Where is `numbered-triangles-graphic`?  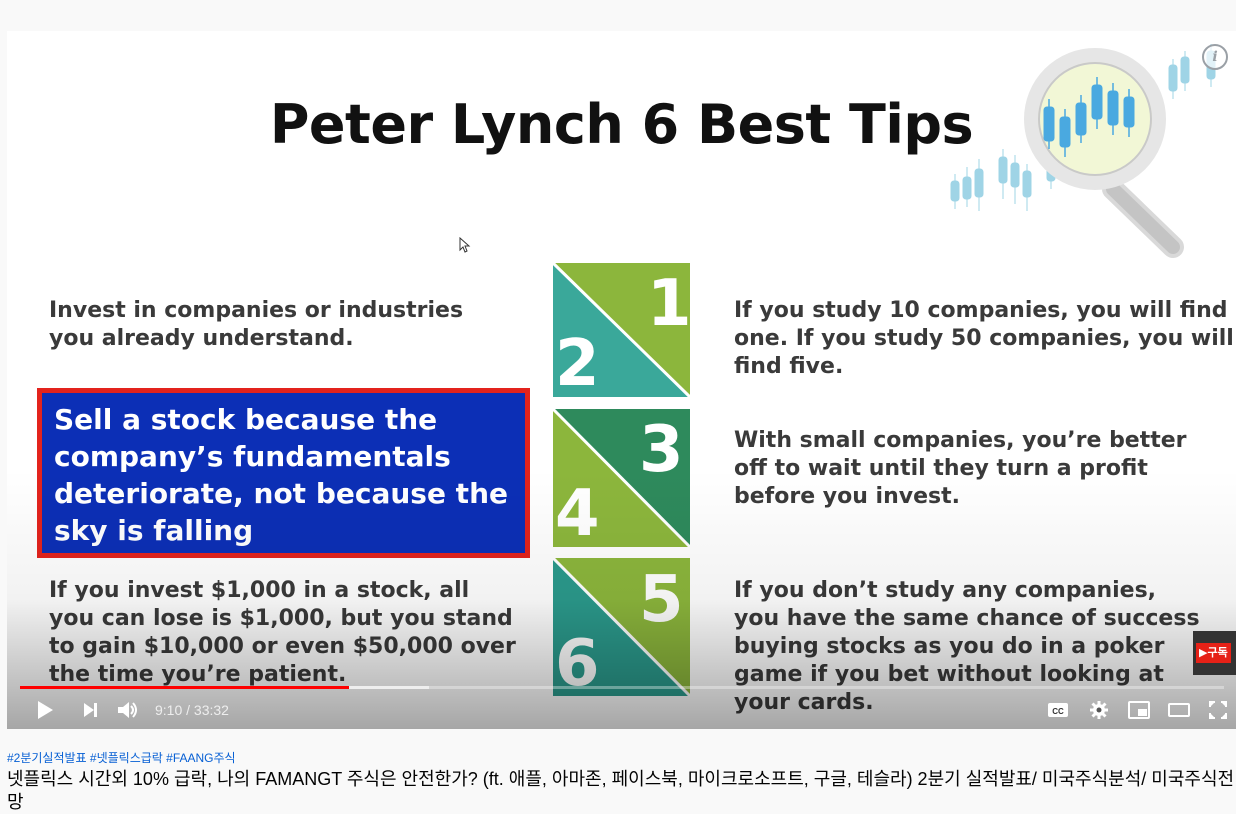 numbered-triangles-graphic is located at coordinates (621, 479).